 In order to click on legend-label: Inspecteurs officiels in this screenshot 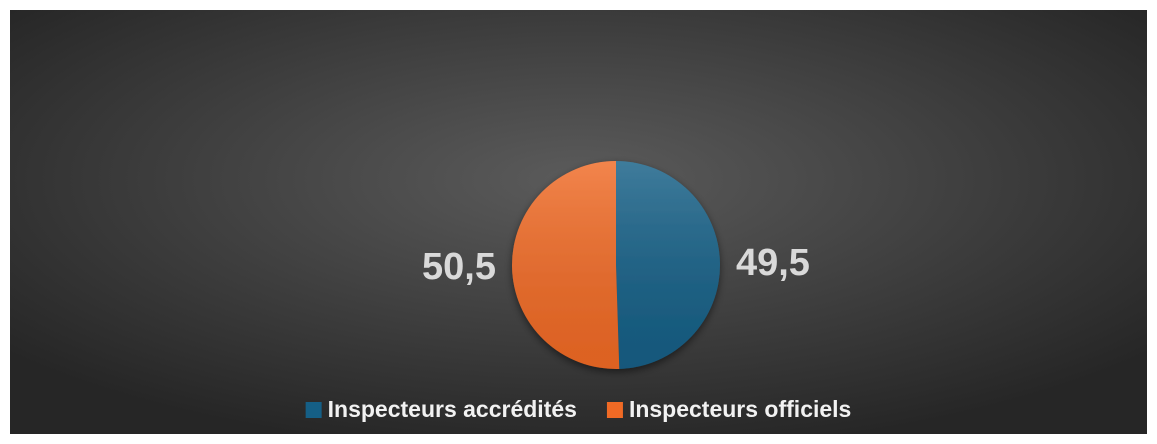, I will do `click(740, 409)`.